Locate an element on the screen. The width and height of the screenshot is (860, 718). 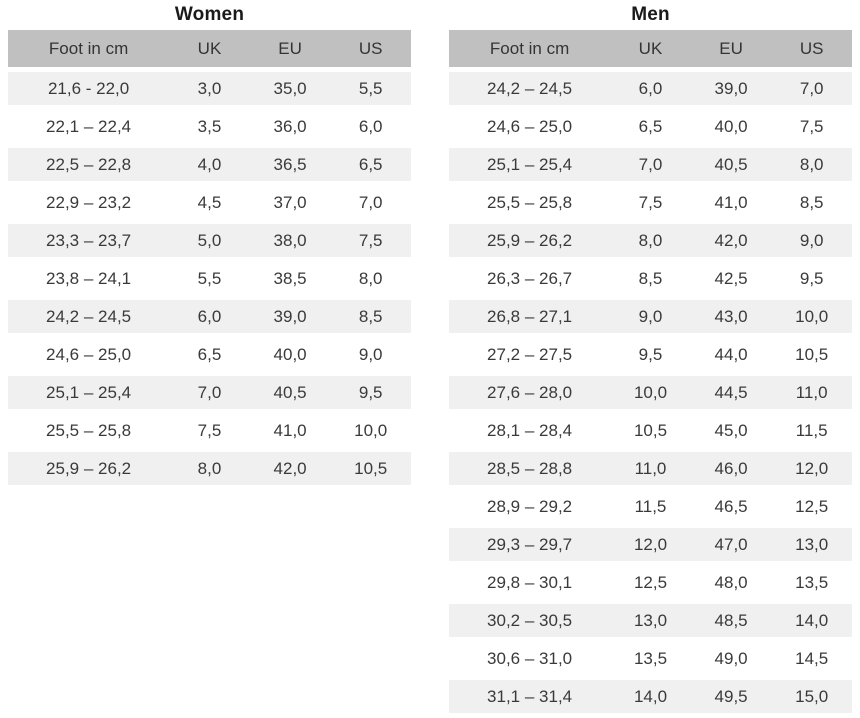
cell-size-value: 39,0 is located at coordinates (731, 89).